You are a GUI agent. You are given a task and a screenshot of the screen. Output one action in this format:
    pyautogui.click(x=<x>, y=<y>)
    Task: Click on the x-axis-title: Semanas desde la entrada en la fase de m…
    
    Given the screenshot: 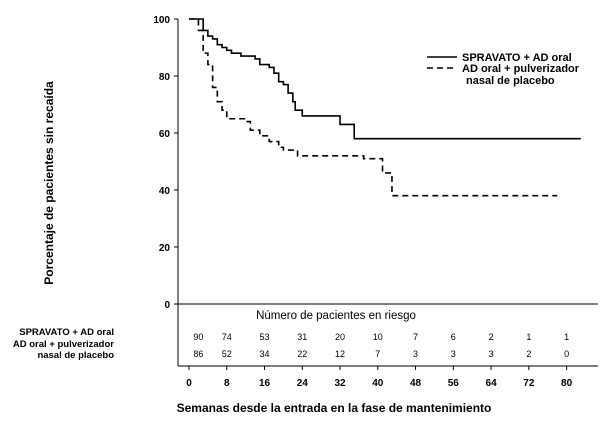 What is the action you would take?
    pyautogui.click(x=334, y=408)
    